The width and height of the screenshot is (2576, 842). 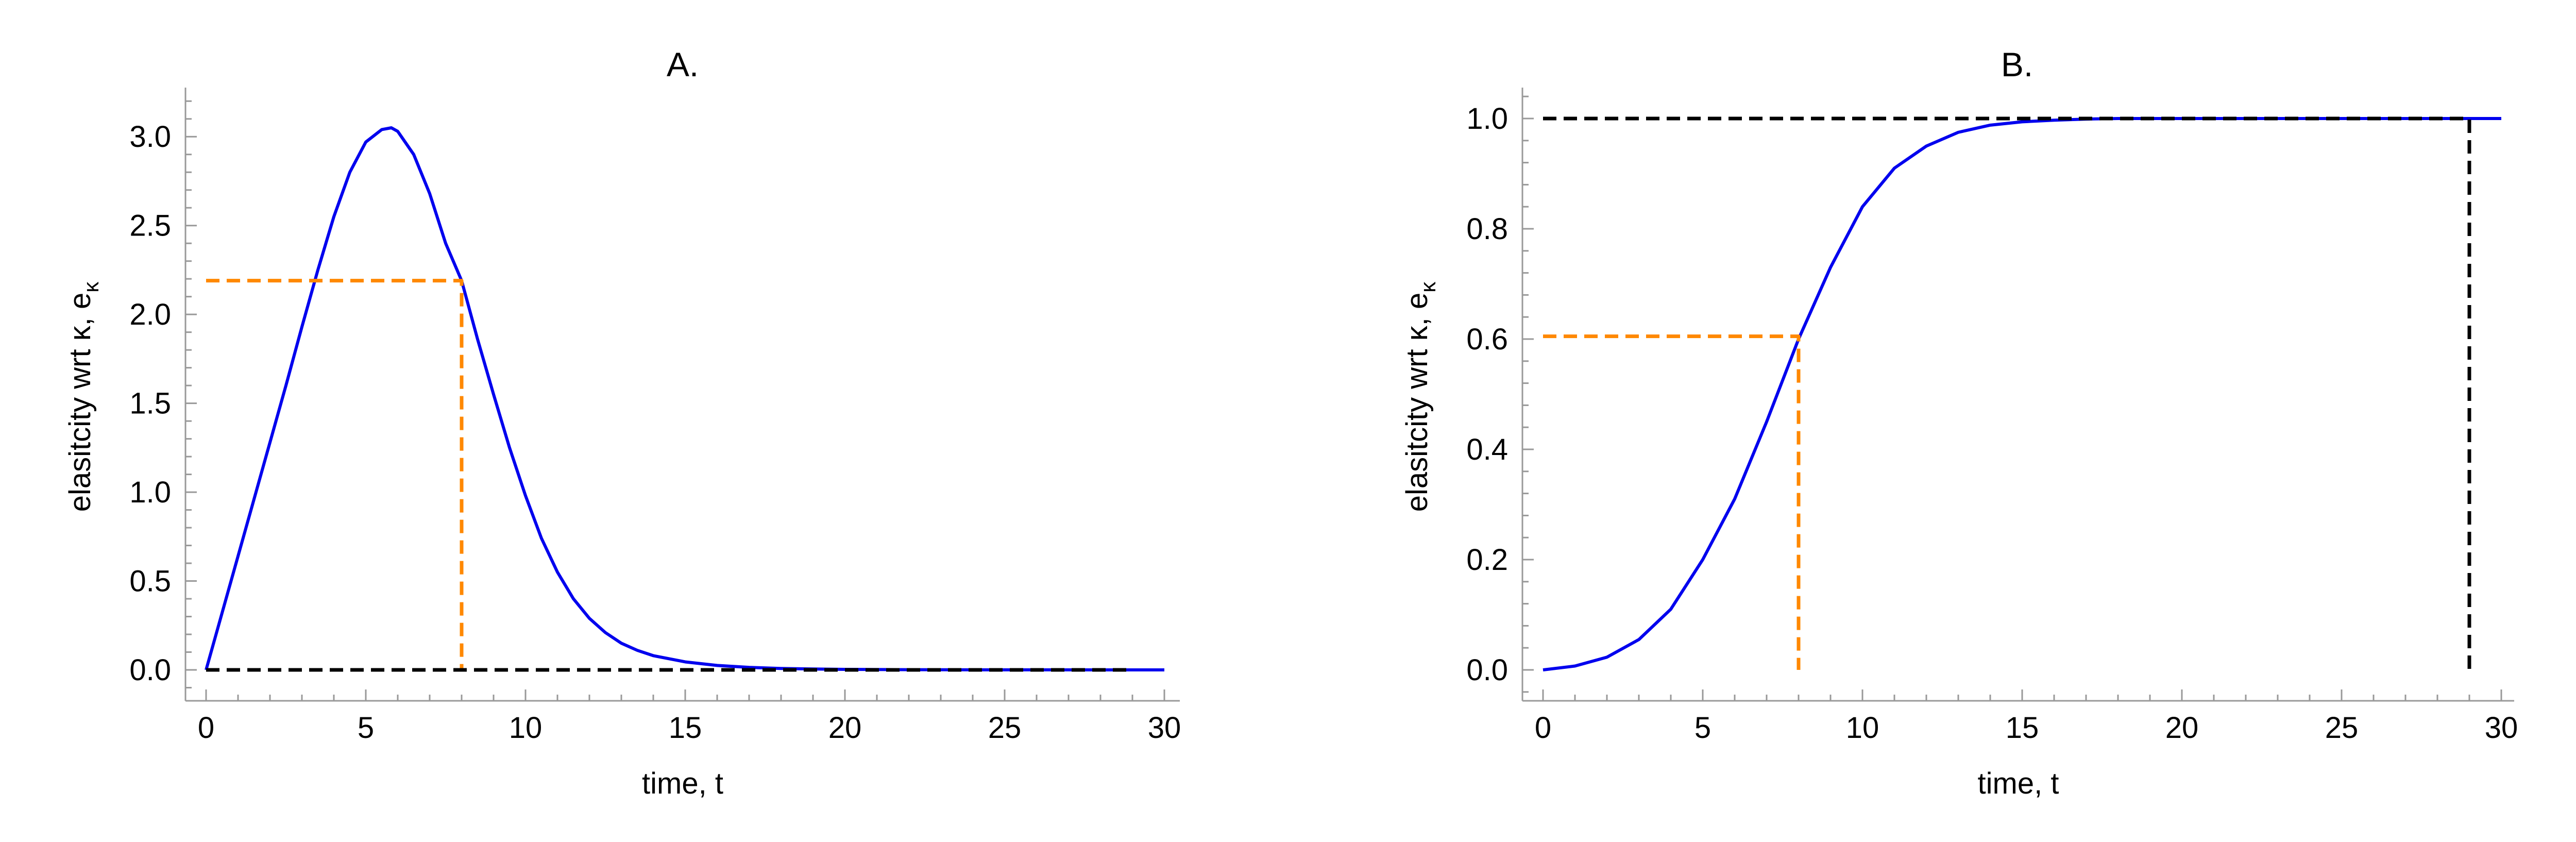 I want to click on y-tick-label: 0.4, so click(x=1487, y=449).